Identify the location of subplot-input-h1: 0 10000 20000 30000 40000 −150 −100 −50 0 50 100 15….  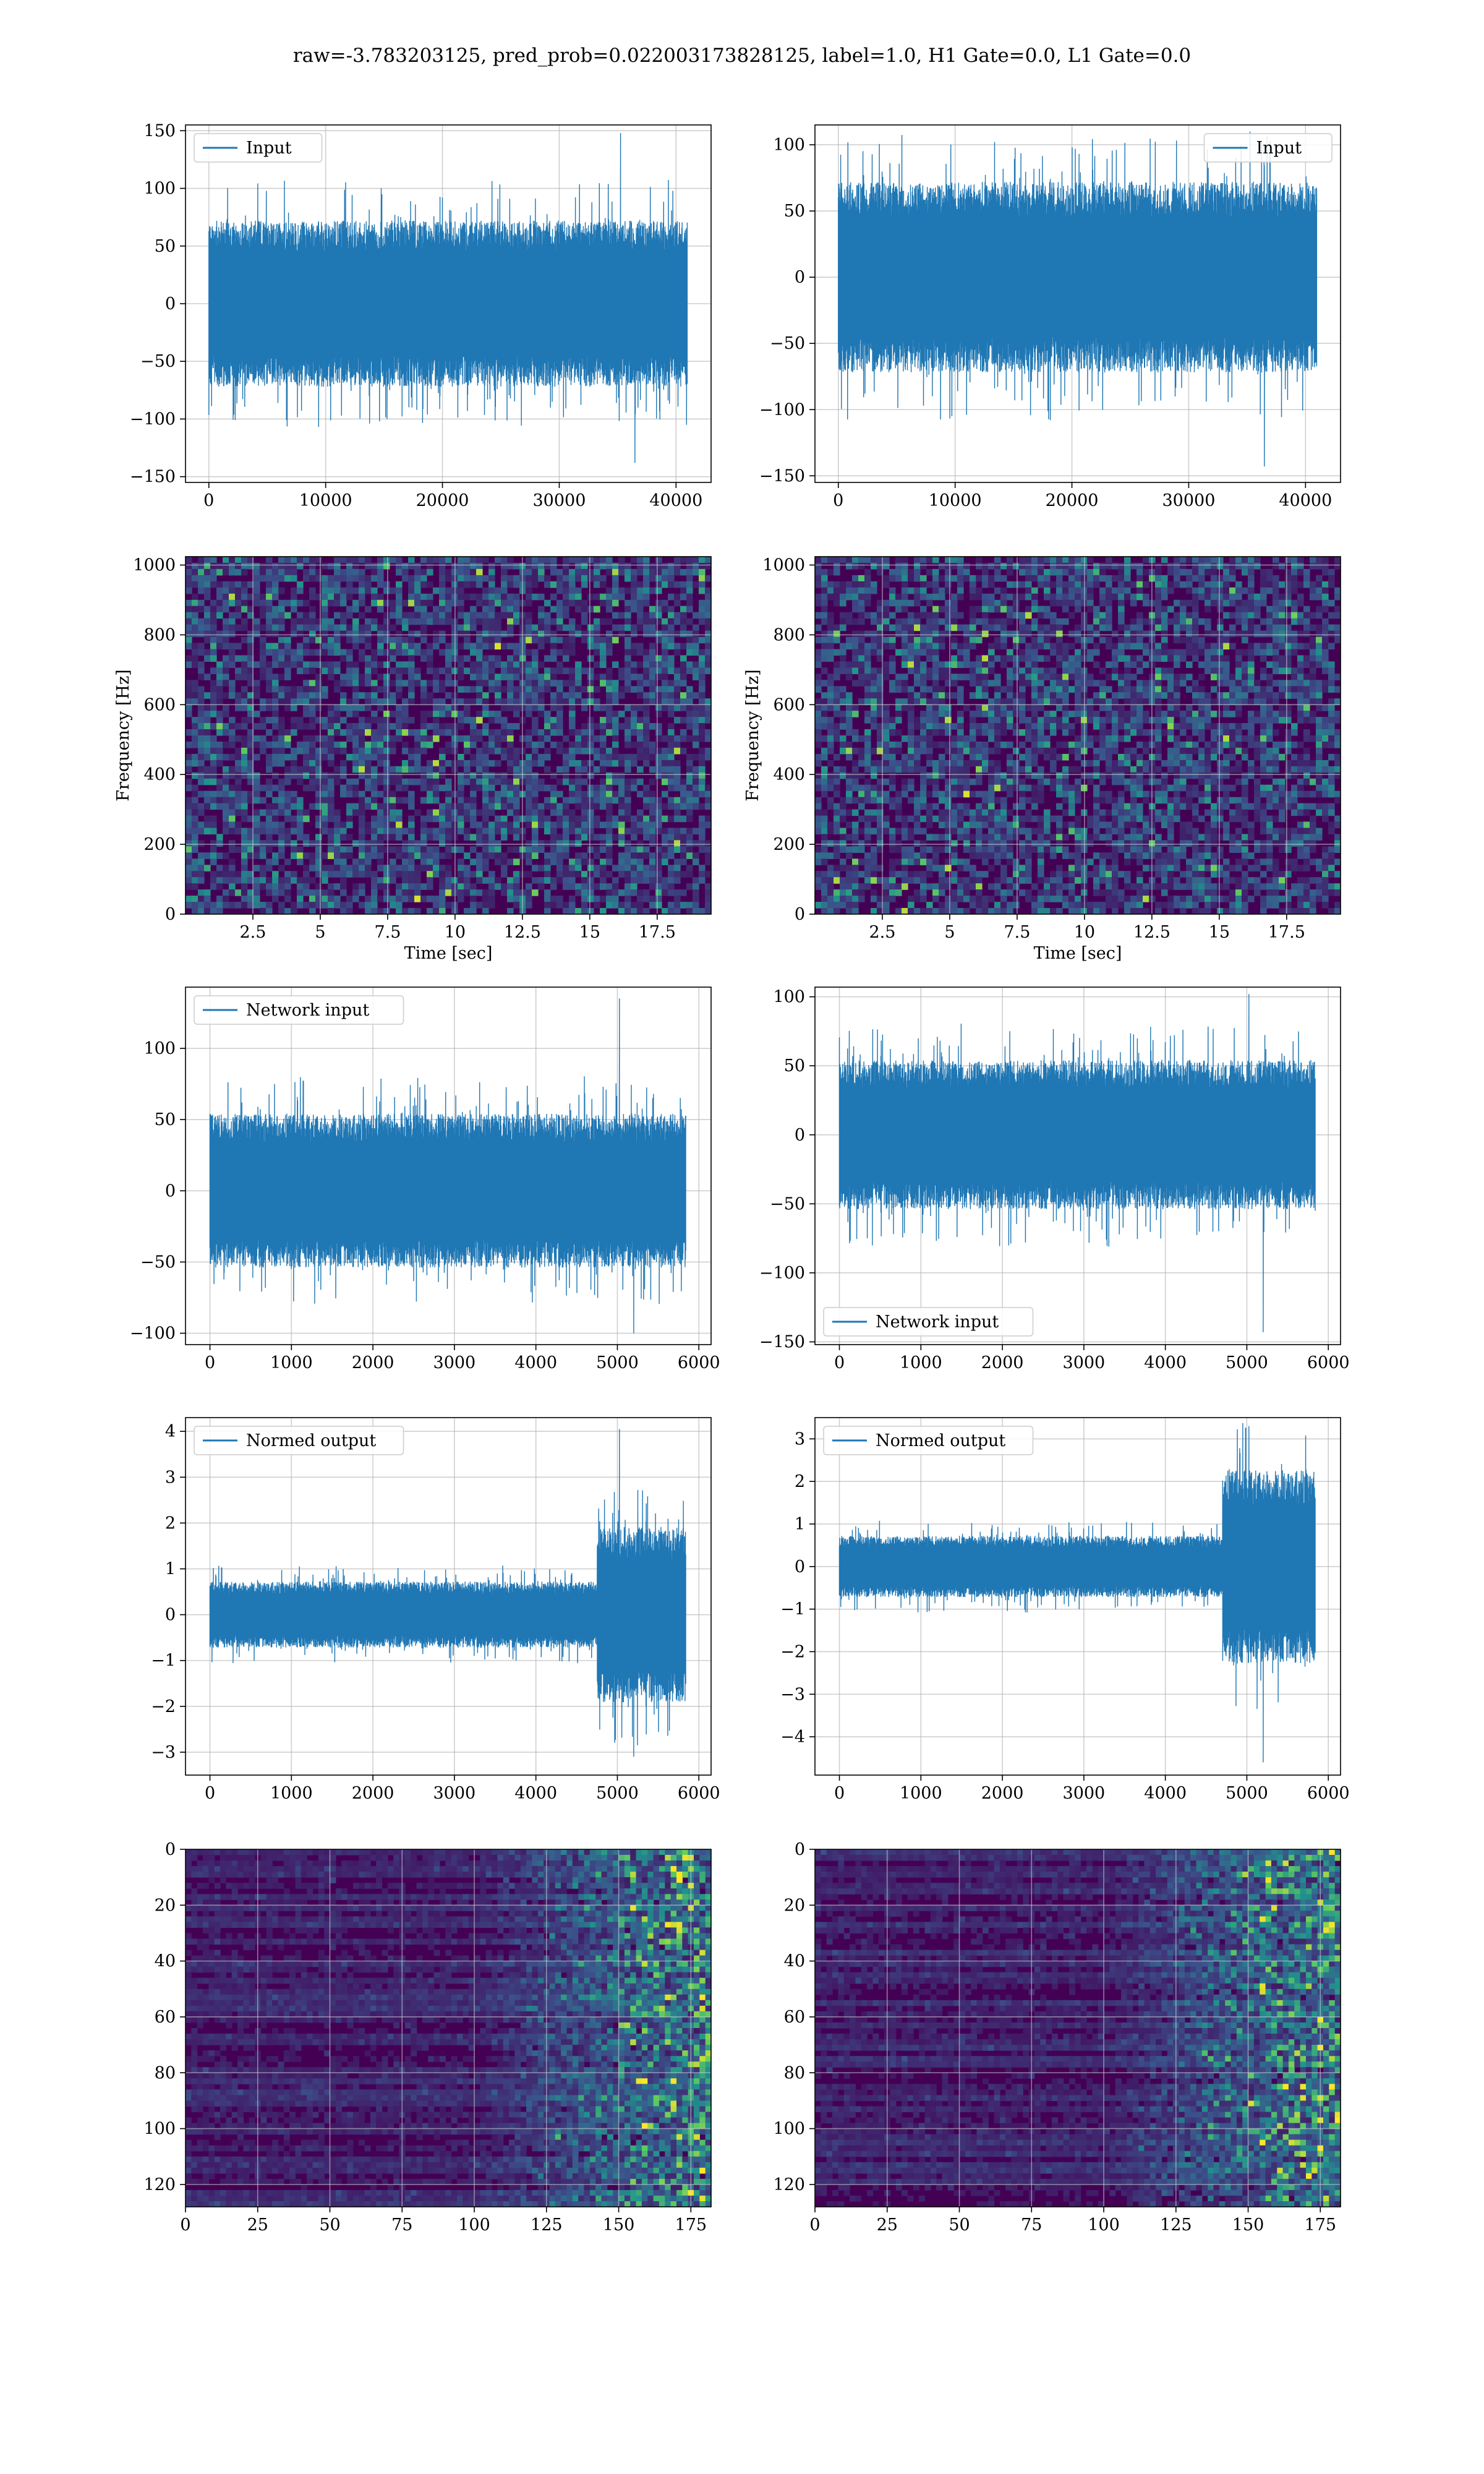
(421, 315).